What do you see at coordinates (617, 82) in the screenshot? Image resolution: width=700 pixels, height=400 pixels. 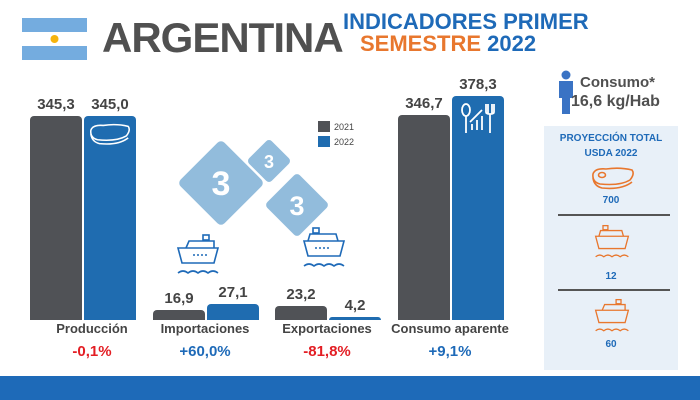 I see `consumo-label: Consumo*` at bounding box center [617, 82].